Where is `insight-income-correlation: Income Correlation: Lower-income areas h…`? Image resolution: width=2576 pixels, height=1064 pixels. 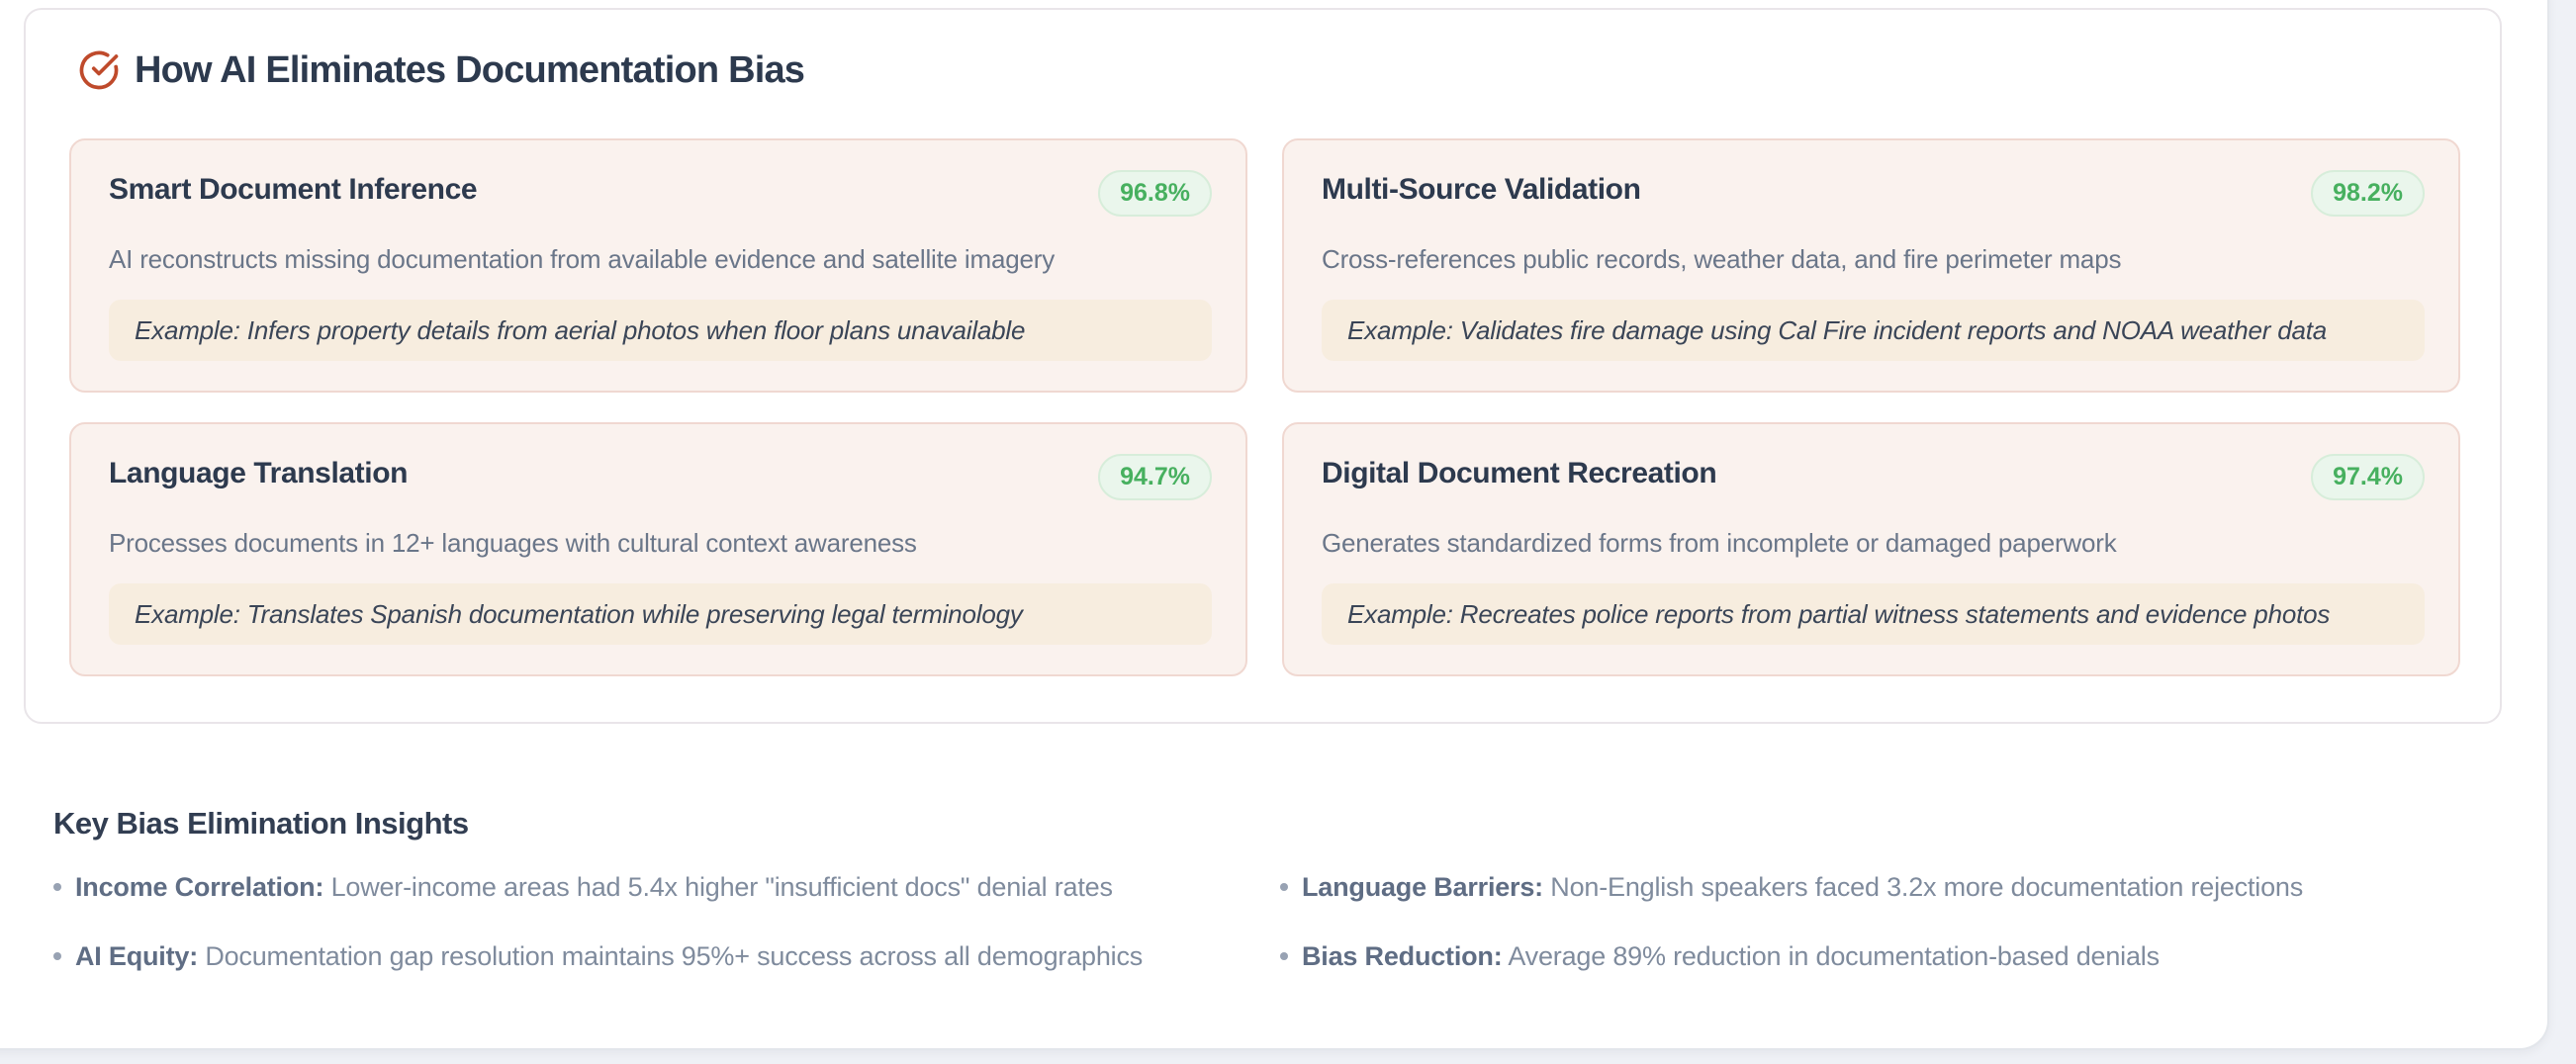
insight-income-correlation: Income Correlation: Lower-income areas h… is located at coordinates (667, 887).